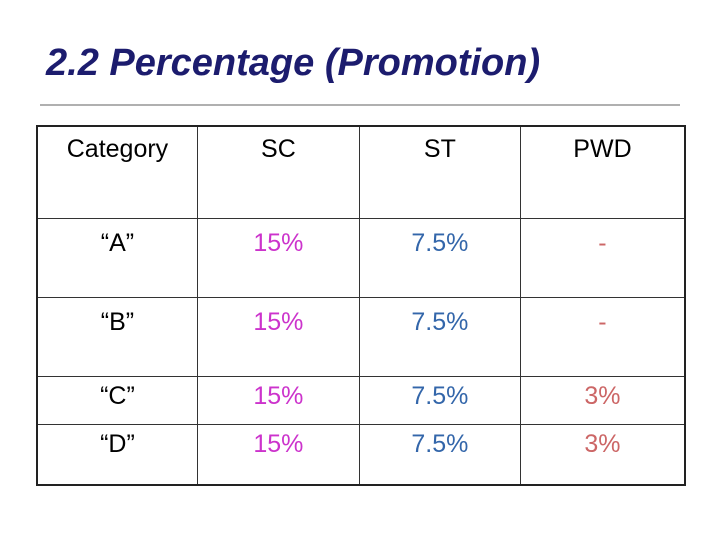 The width and height of the screenshot is (720, 540). I want to click on header-pwd: PWD, so click(602, 172).